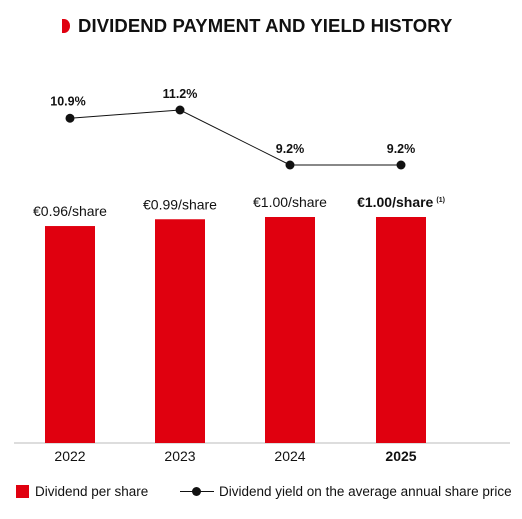 This screenshot has height=519, width=522. I want to click on bar-label-2023: €0.99/share, so click(180, 204).